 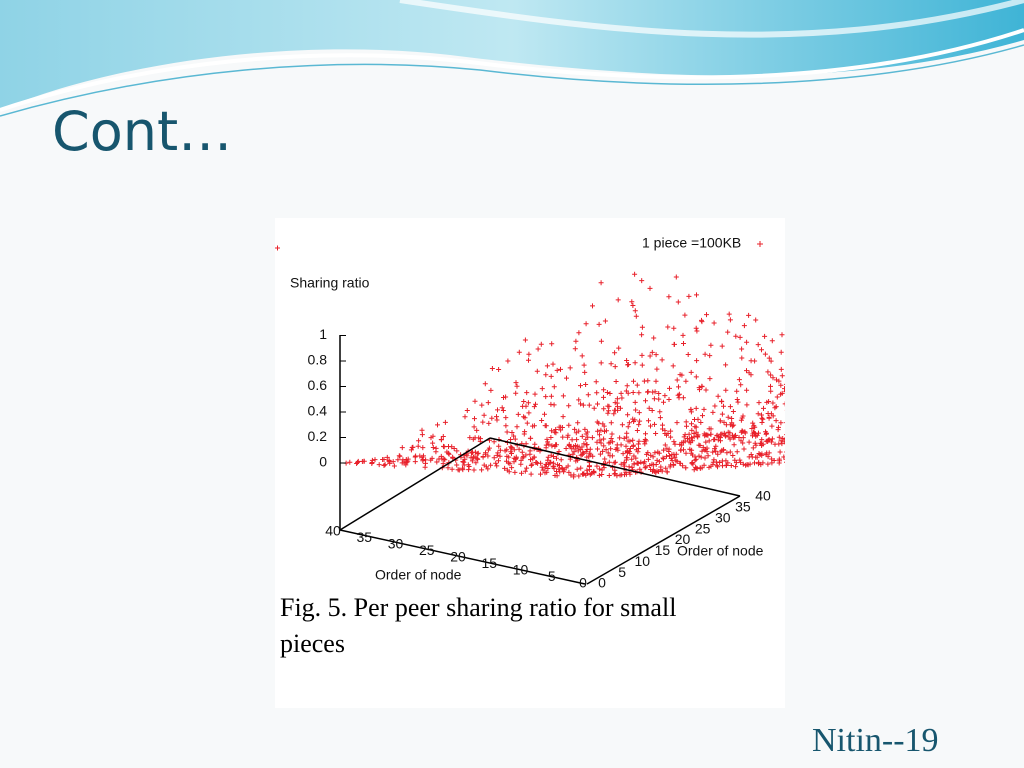 What do you see at coordinates (720, 551) in the screenshot?
I see `y-axis-label: Order of node` at bounding box center [720, 551].